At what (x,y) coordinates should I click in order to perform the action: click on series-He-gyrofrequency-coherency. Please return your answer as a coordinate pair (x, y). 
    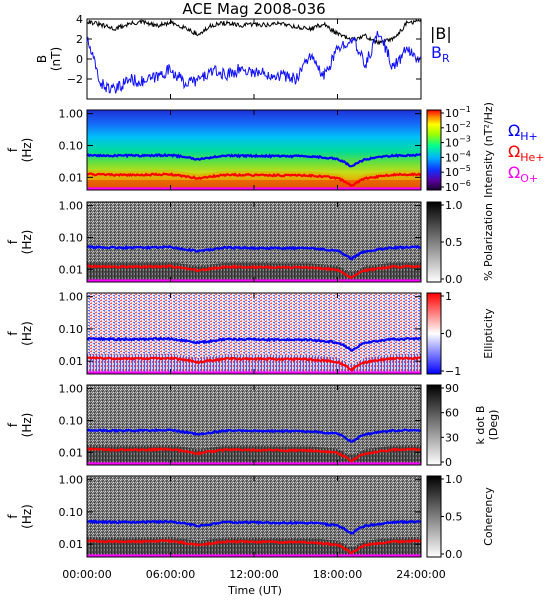
    Looking at the image, I should click on (254, 547).